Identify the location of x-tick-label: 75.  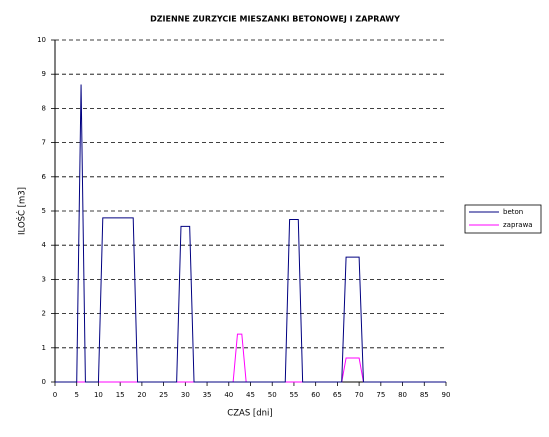
(380, 395).